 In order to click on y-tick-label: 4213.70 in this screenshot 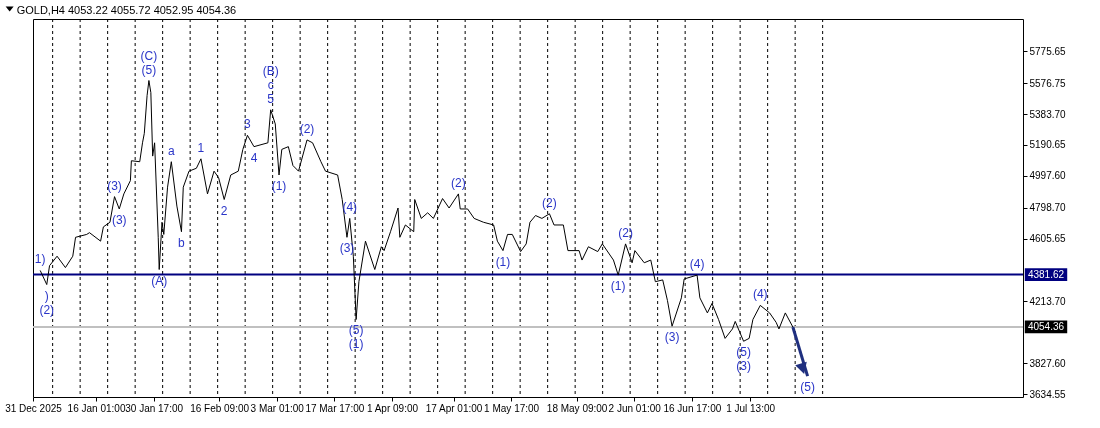, I will do `click(1048, 301)`.